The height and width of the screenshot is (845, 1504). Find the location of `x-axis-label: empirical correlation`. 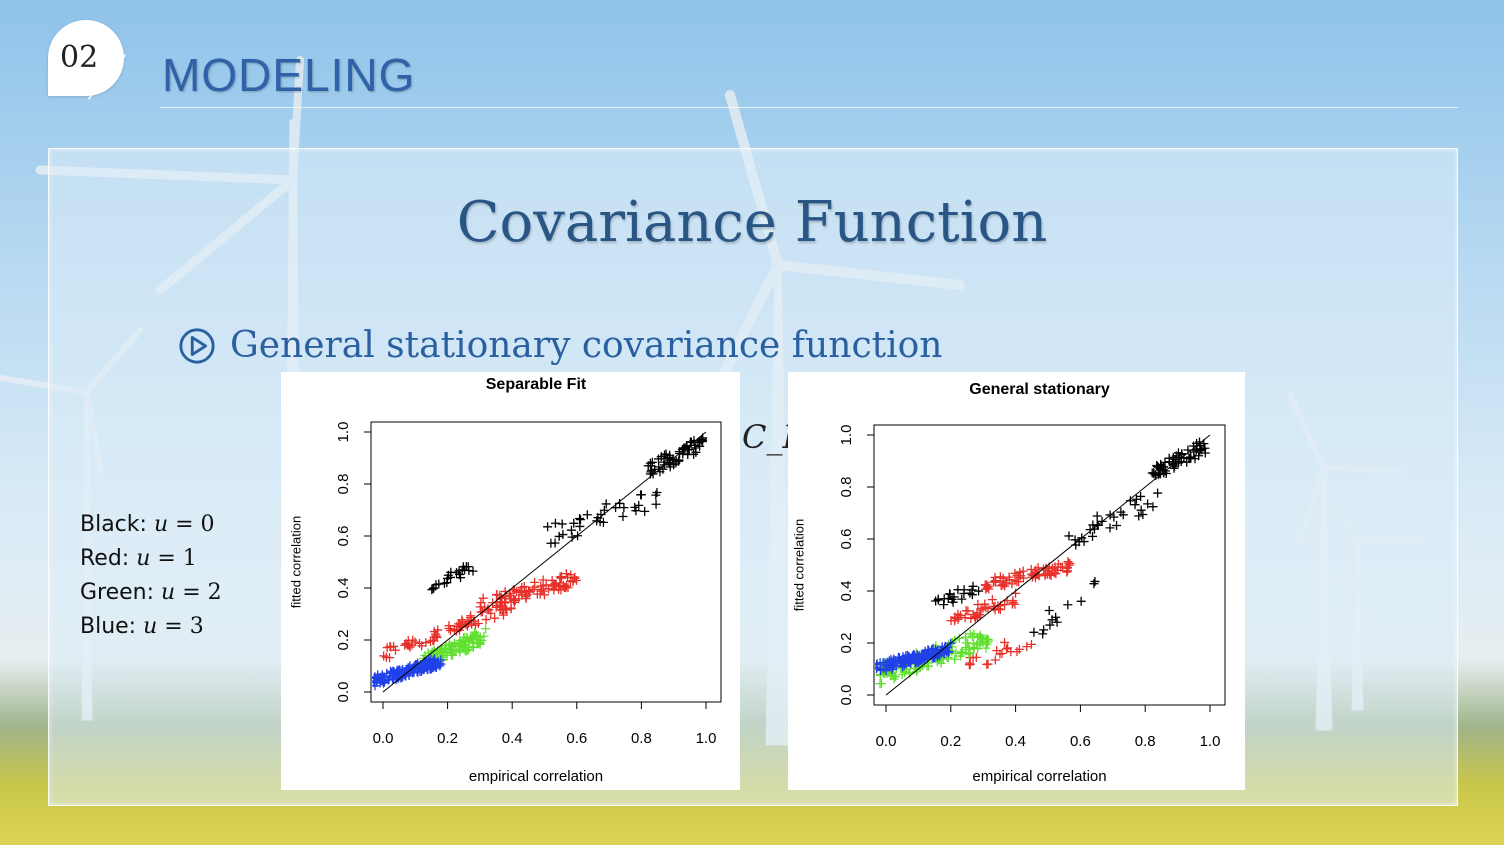

x-axis-label: empirical correlation is located at coordinates (536, 776).